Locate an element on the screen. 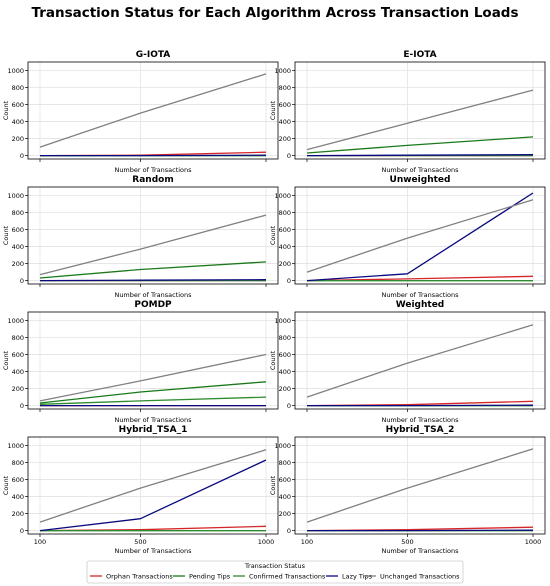 Image resolution: width=550 pixels, height=586 pixels. panel-title: E-IOTA is located at coordinates (419, 55).